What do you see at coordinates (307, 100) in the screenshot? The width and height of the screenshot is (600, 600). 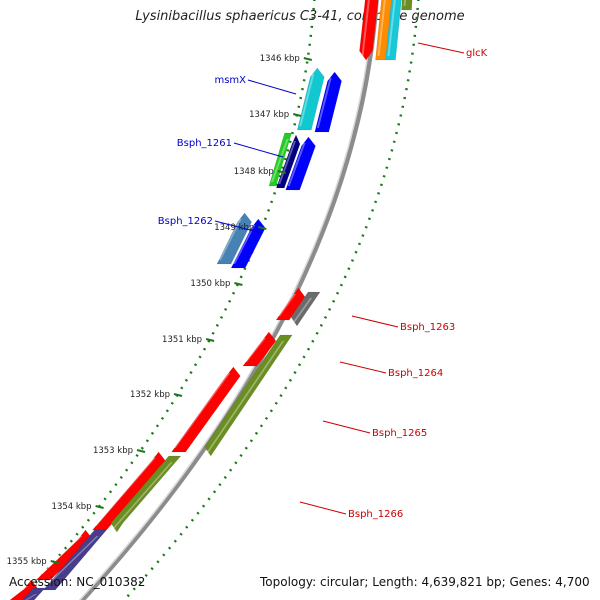 I see `gene-block-msmX-highlight` at bounding box center [307, 100].